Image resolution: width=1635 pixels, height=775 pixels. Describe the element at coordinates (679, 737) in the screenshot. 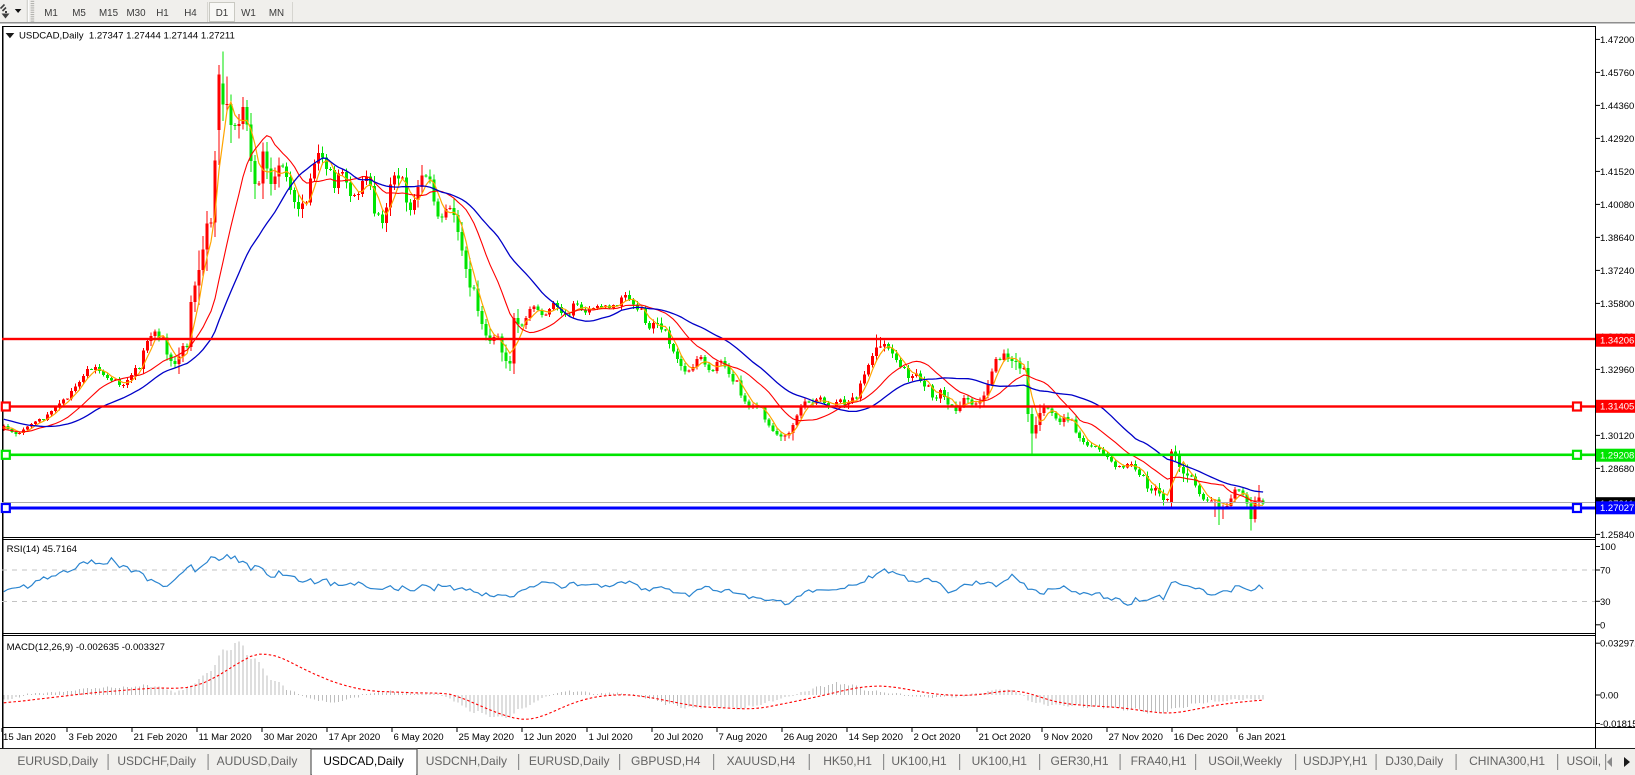

I see `svg-text: 20 Jul 2020` at that location.